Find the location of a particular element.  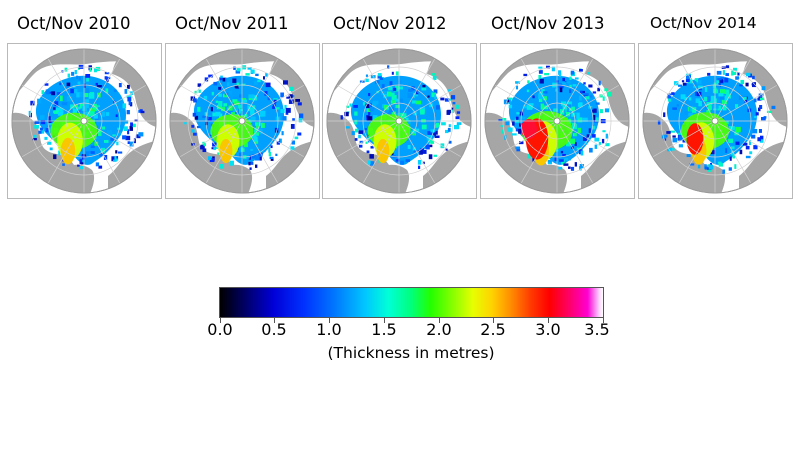

north-pole-marker is located at coordinates (557, 121).